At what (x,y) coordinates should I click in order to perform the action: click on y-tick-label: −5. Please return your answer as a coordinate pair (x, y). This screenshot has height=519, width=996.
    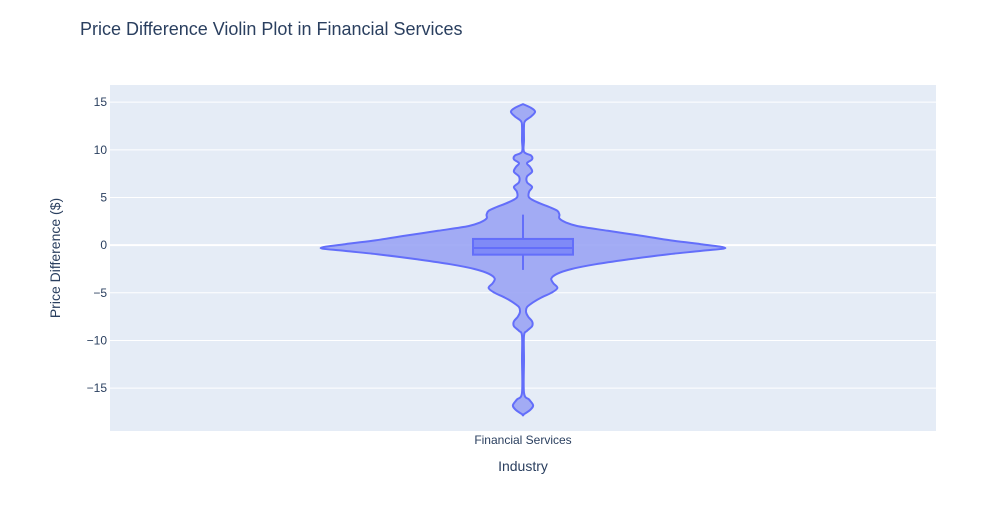
    Looking at the image, I should click on (100, 293).